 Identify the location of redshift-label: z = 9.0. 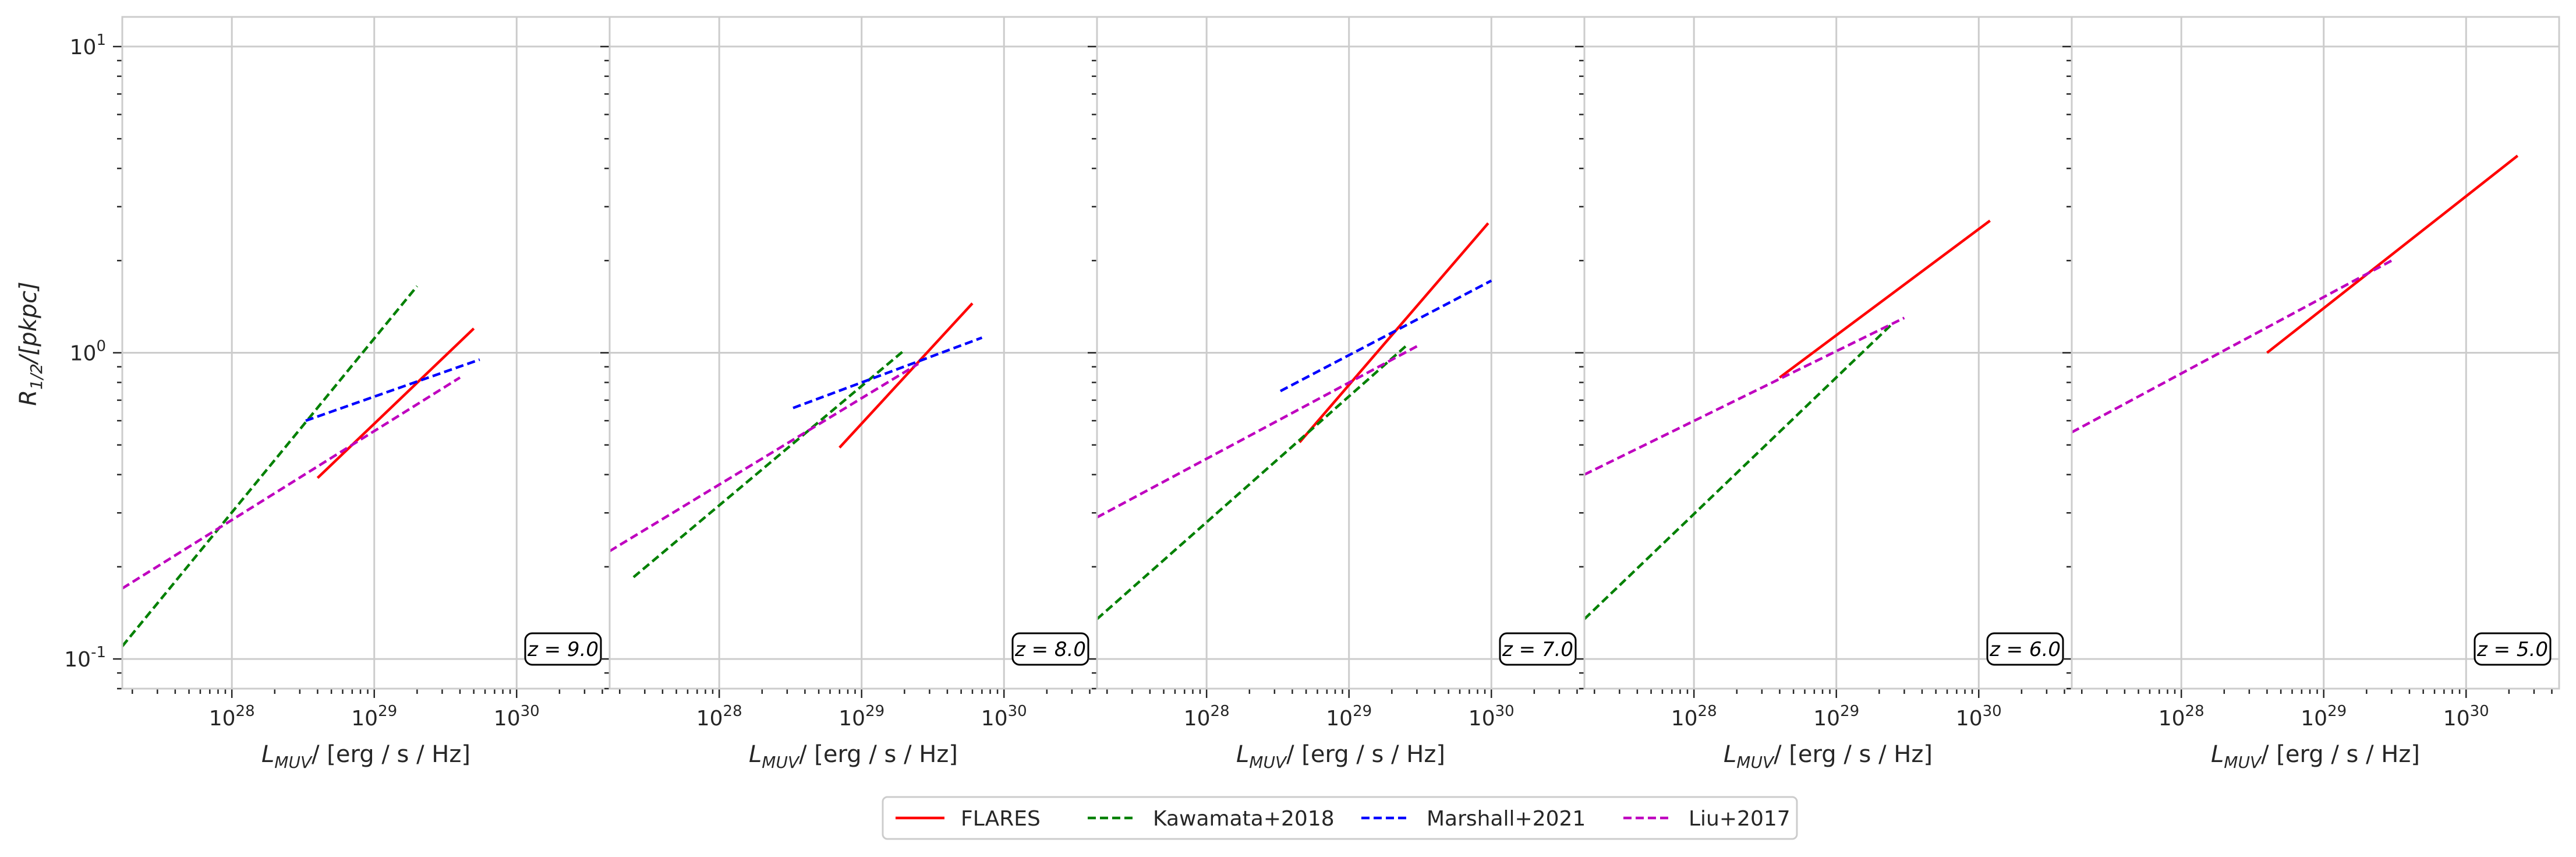
(563, 649).